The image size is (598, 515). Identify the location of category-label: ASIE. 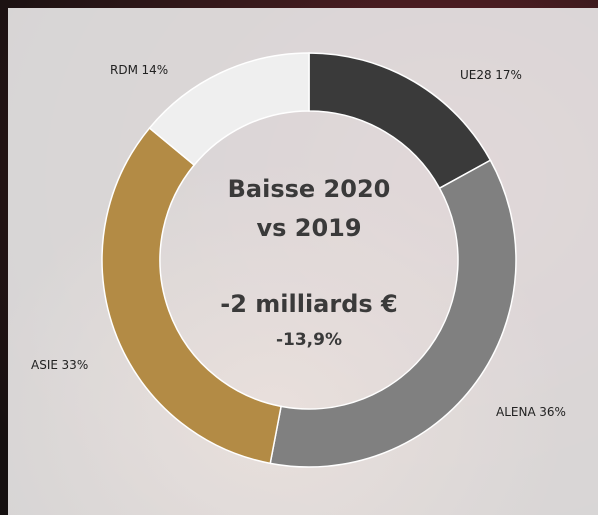
(44, 365).